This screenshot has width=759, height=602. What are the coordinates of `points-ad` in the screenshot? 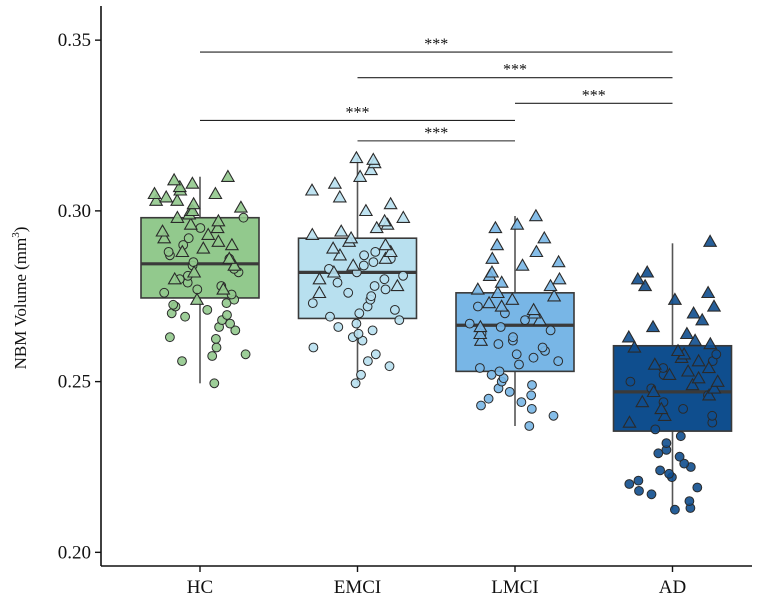 It's located at (673, 374).